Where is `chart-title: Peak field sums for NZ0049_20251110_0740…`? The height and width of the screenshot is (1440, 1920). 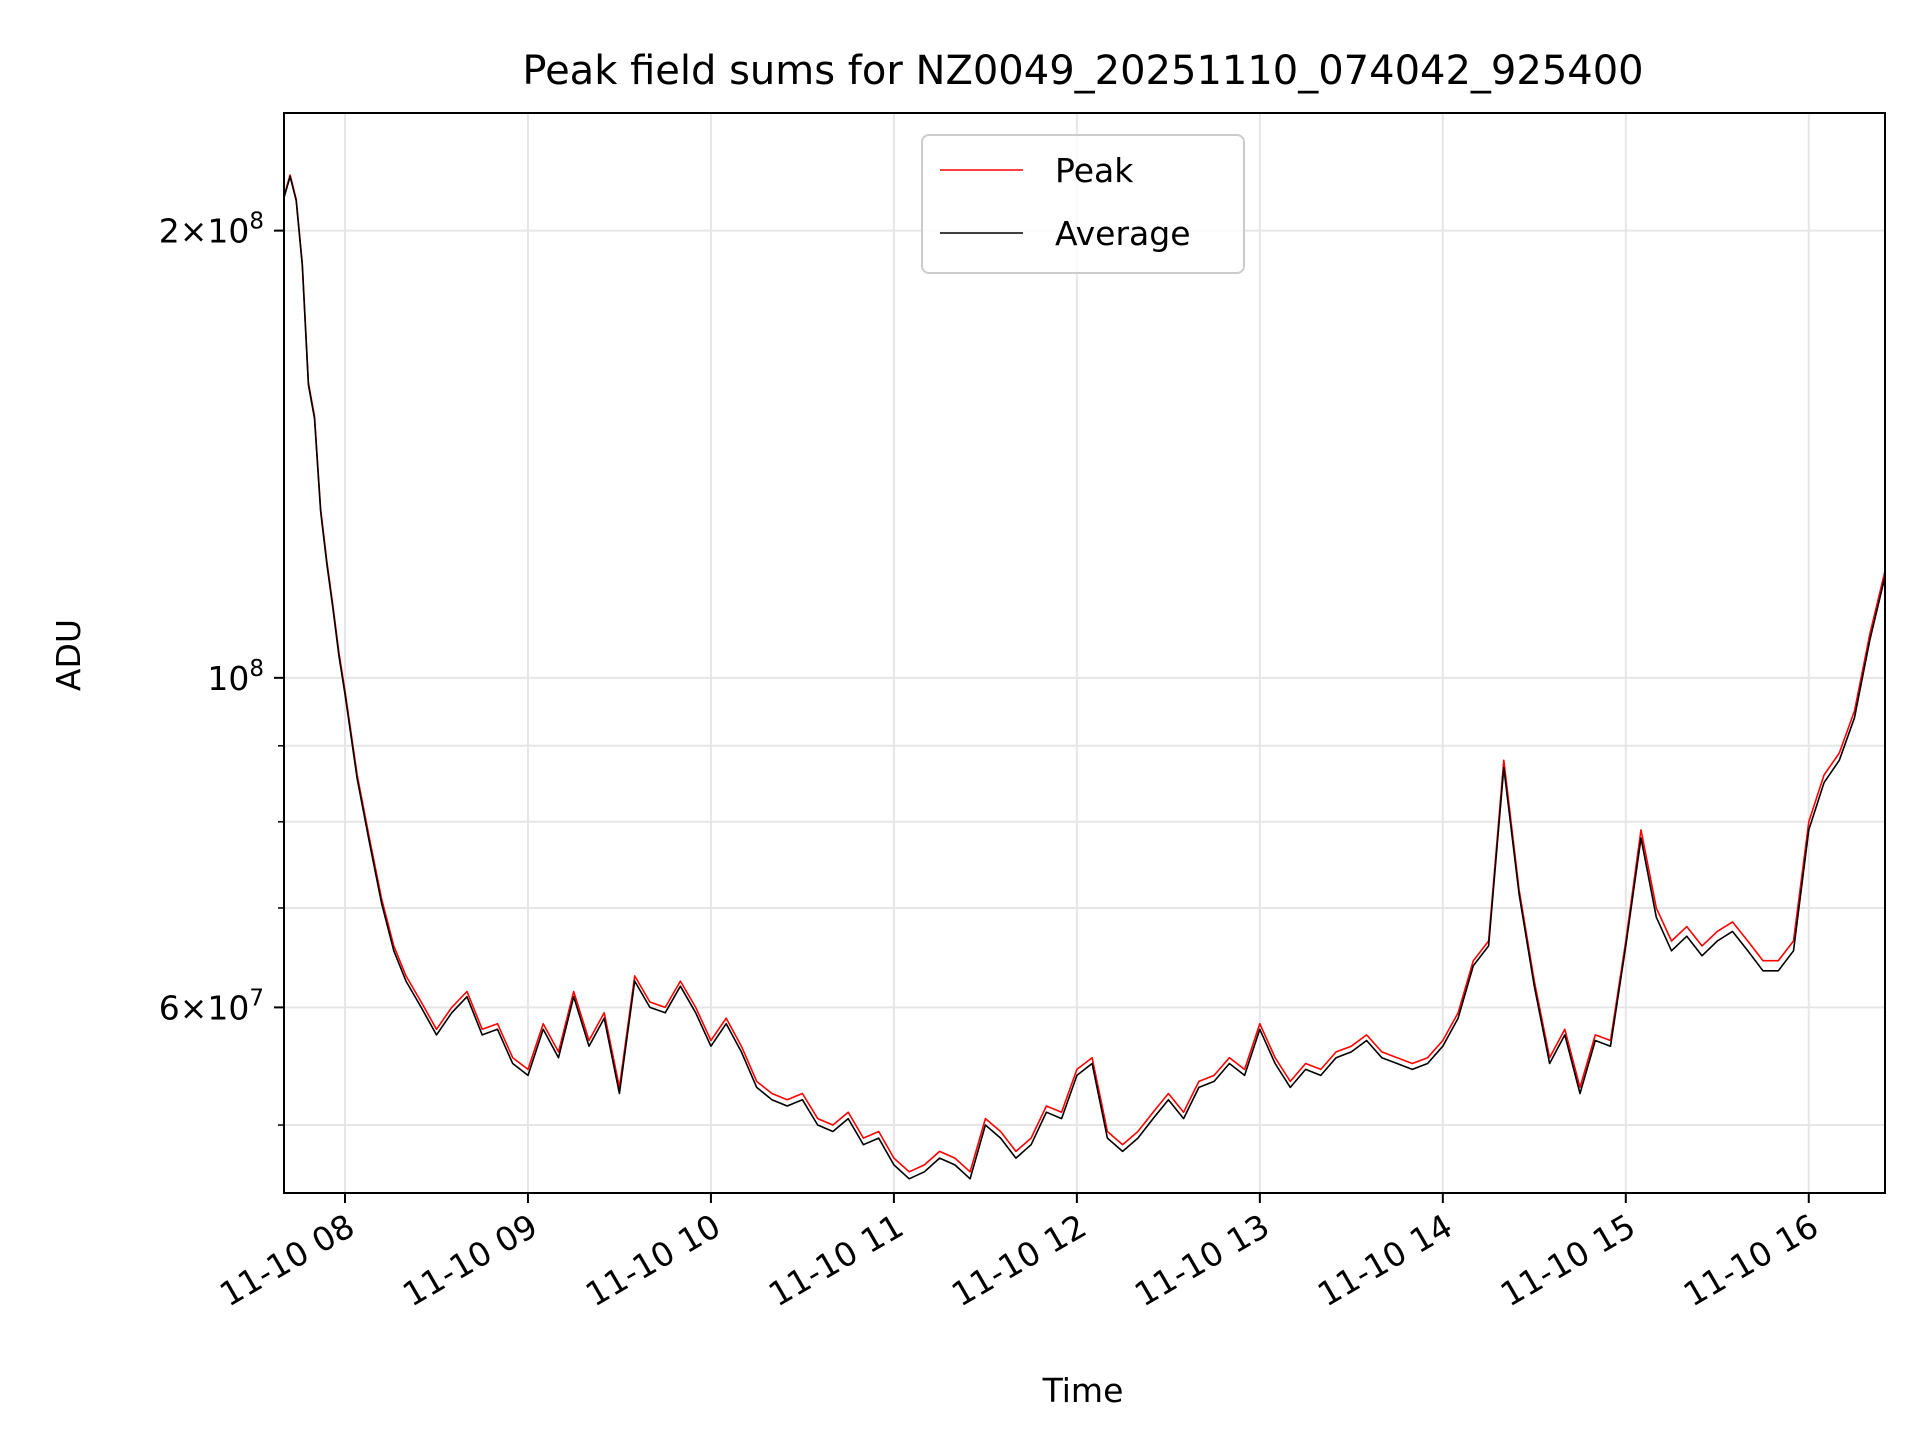
chart-title: Peak field sums for NZ0049_20251110_0740… is located at coordinates (1082, 71).